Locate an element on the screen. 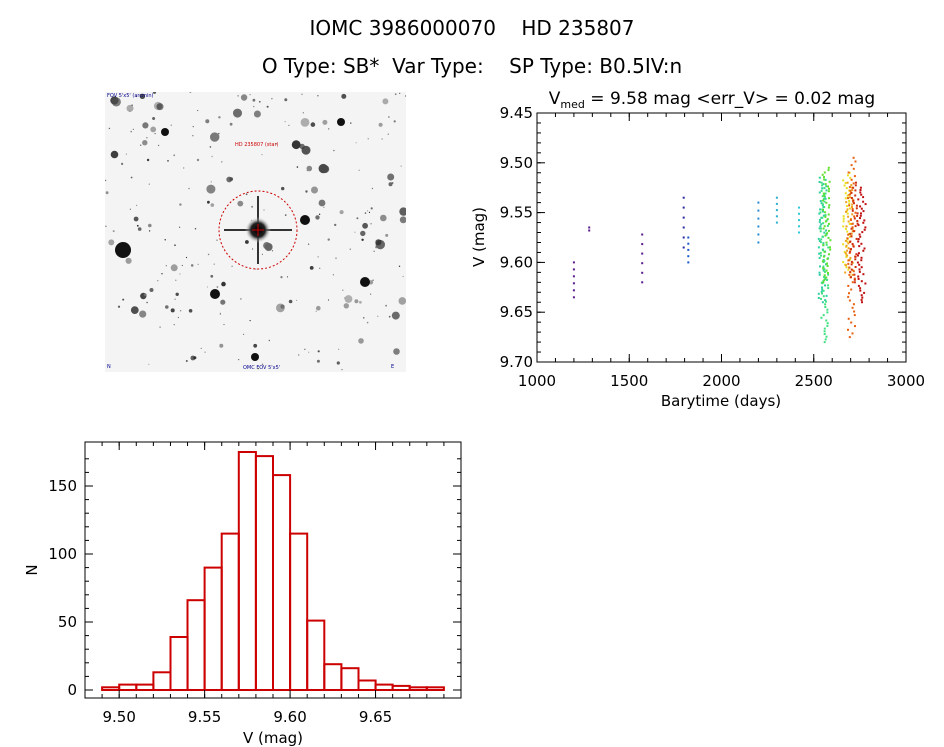 Image resolution: width=944 pixels, height=747 pixels. histogram-xtick-label: 9.50 is located at coordinates (118, 717).